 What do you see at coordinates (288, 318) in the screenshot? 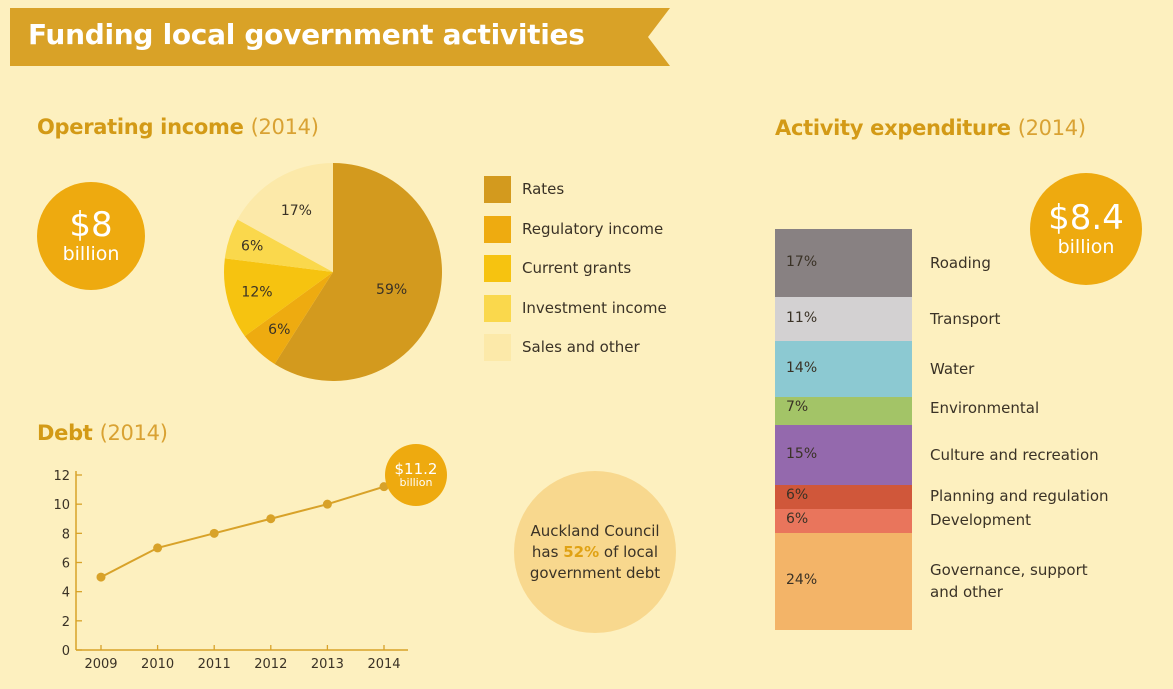
I see `pie-slice-regulatory-income` at bounding box center [288, 318].